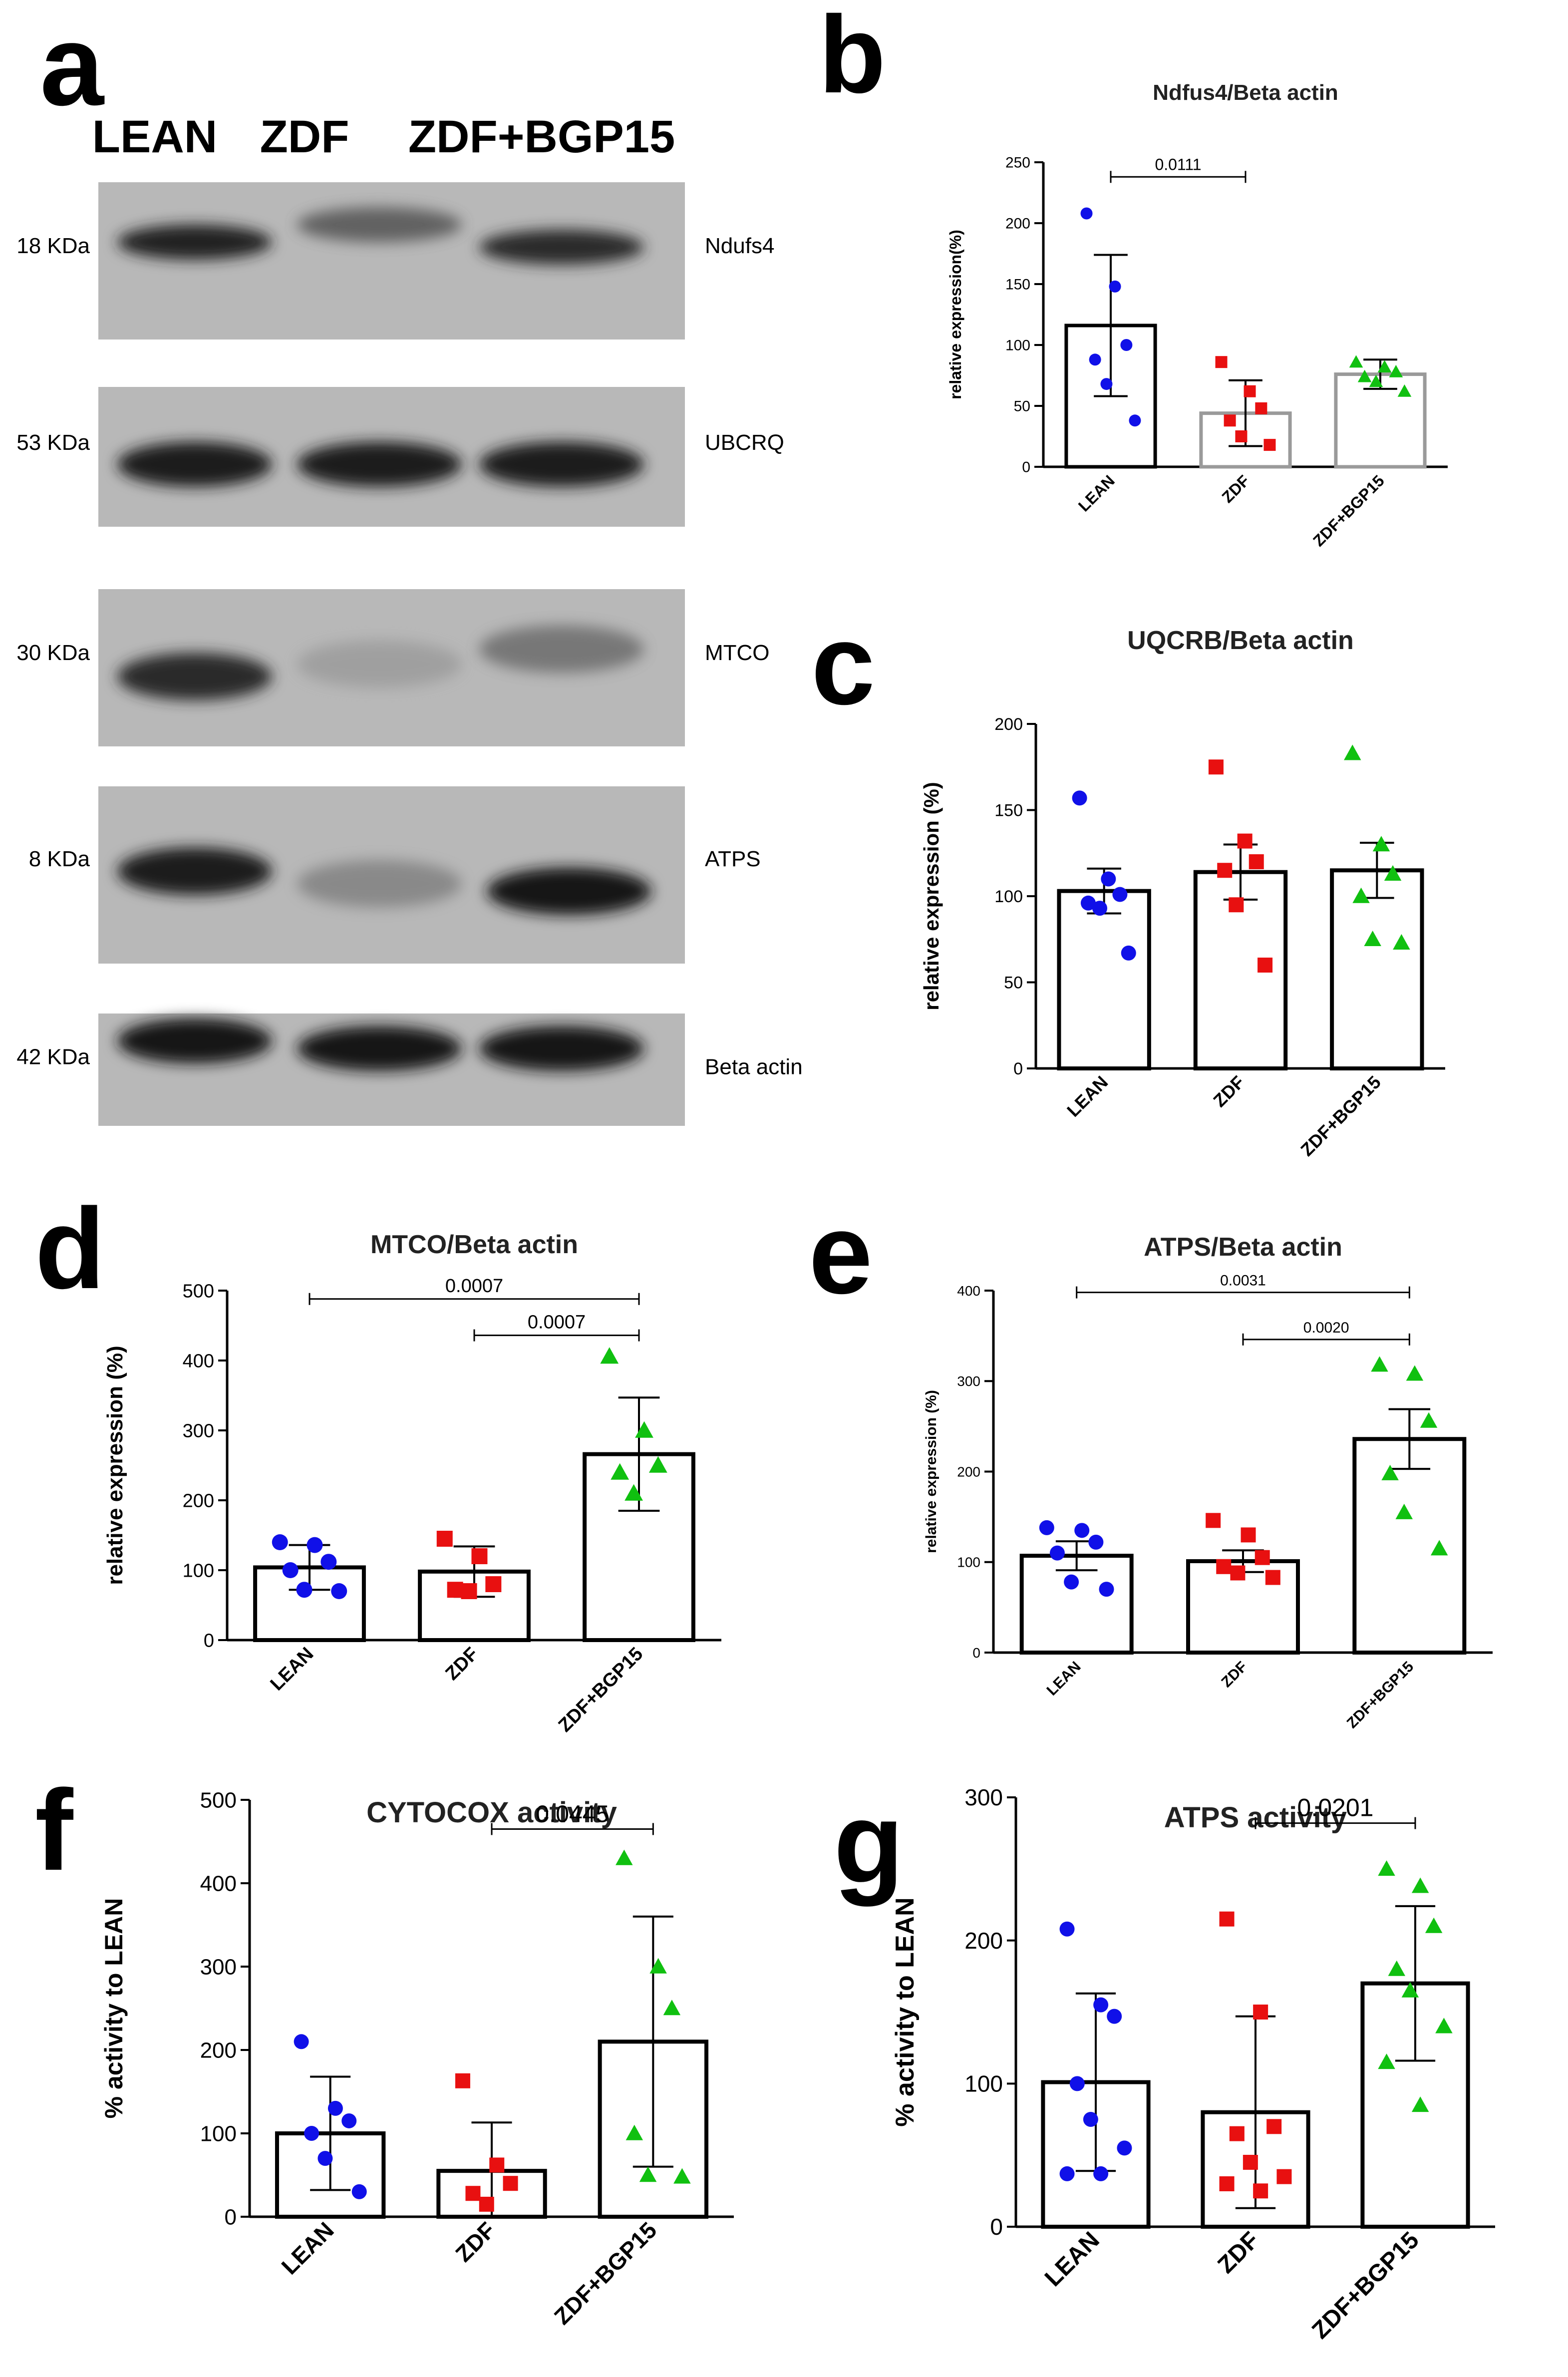  What do you see at coordinates (1240, 640) in the screenshot?
I see `chart-title: UQCRB/Beta actin` at bounding box center [1240, 640].